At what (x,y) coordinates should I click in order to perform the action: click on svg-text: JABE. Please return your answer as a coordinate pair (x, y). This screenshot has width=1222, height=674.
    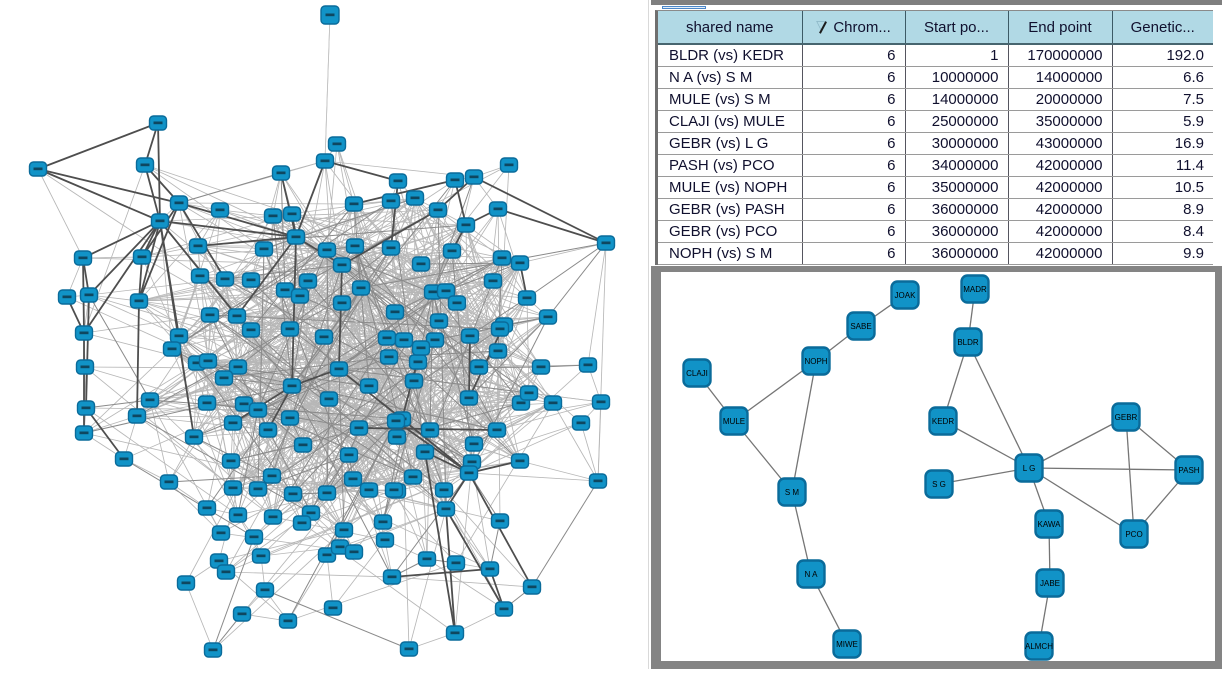
    Looking at the image, I should click on (1050, 583).